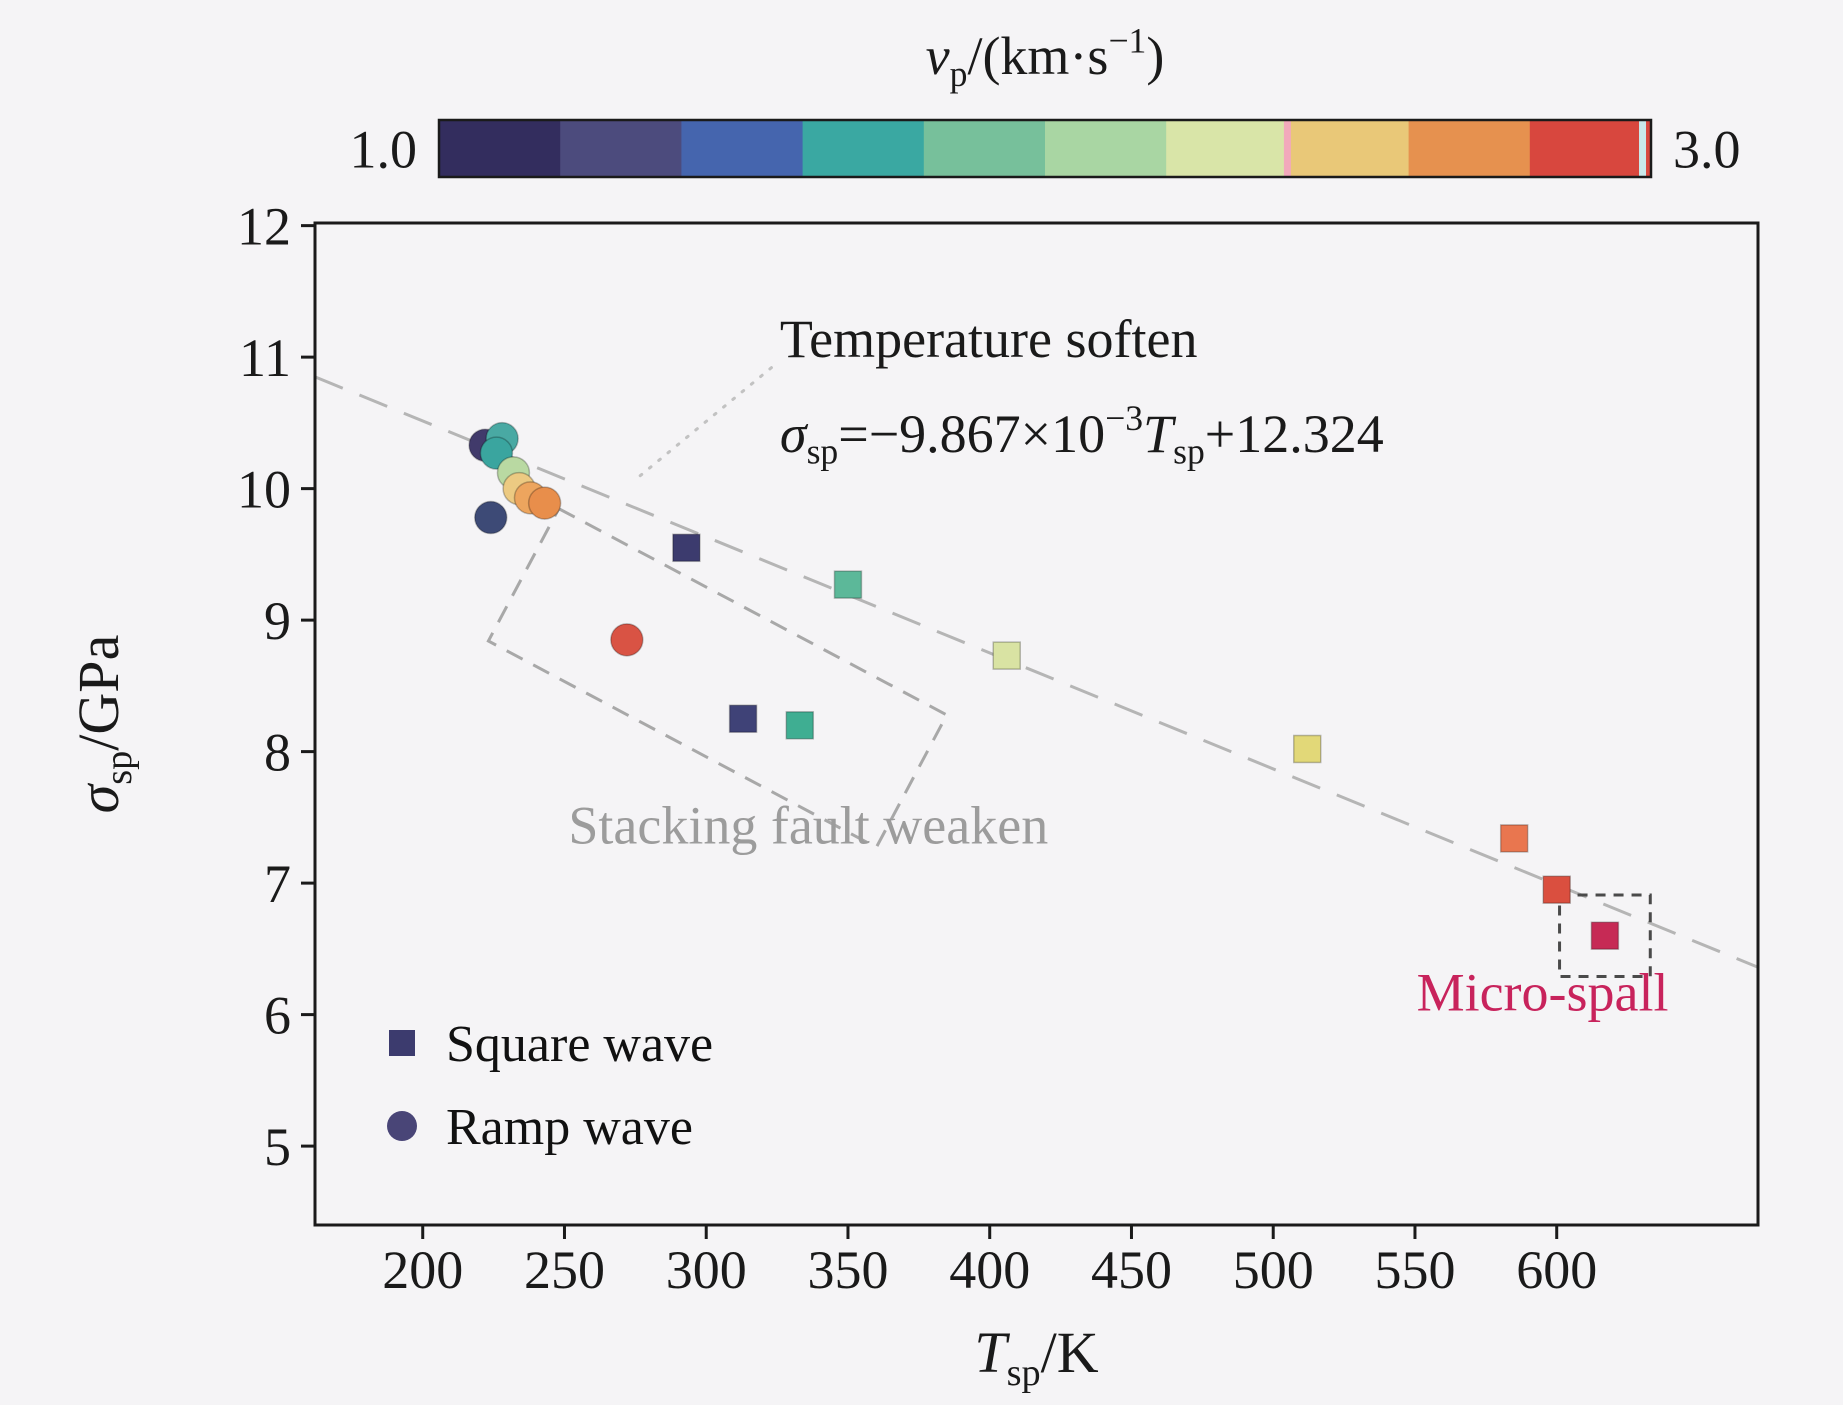 The height and width of the screenshot is (1405, 1843). What do you see at coordinates (579, 1044) in the screenshot?
I see `legend-label: Square wave` at bounding box center [579, 1044].